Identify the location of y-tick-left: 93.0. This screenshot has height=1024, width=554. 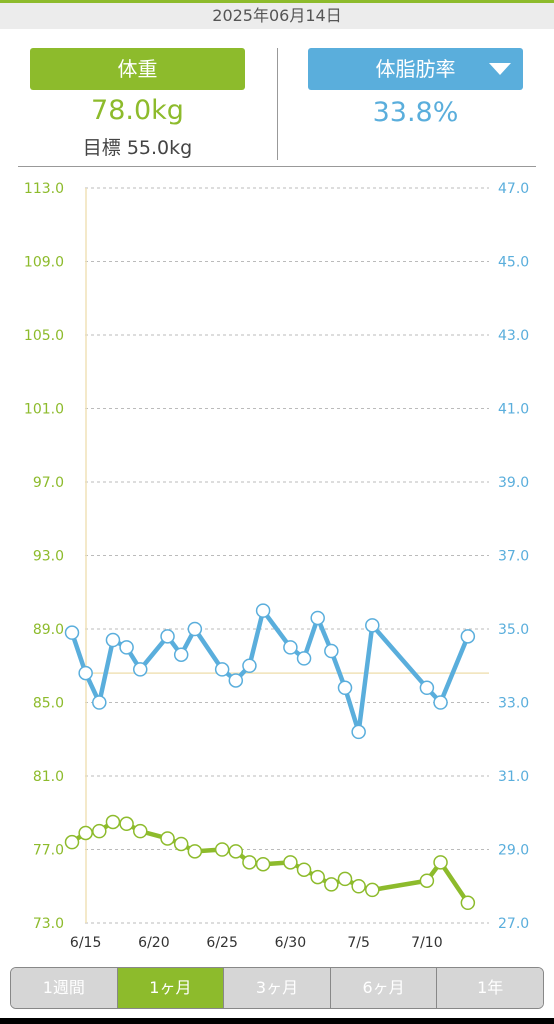
(48, 557).